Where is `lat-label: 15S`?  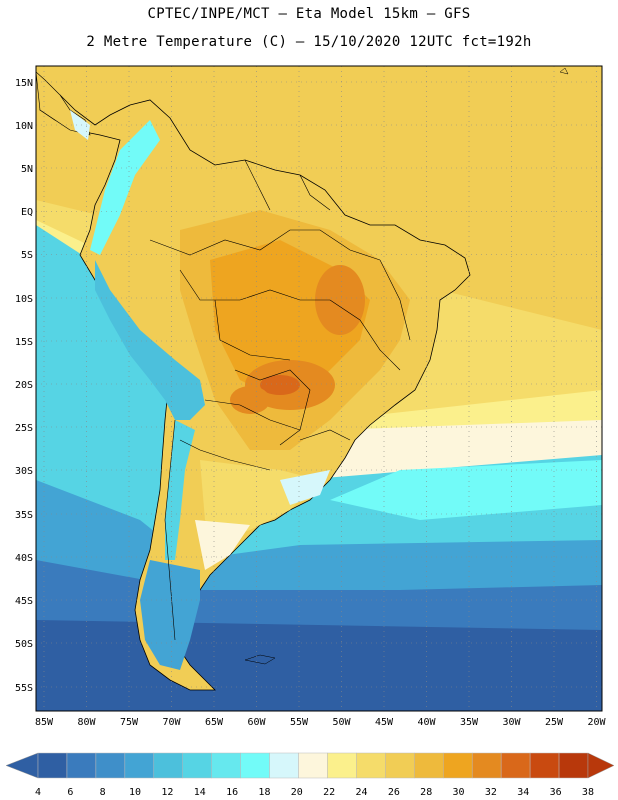
lat-label: 15S is located at coordinates (24, 342).